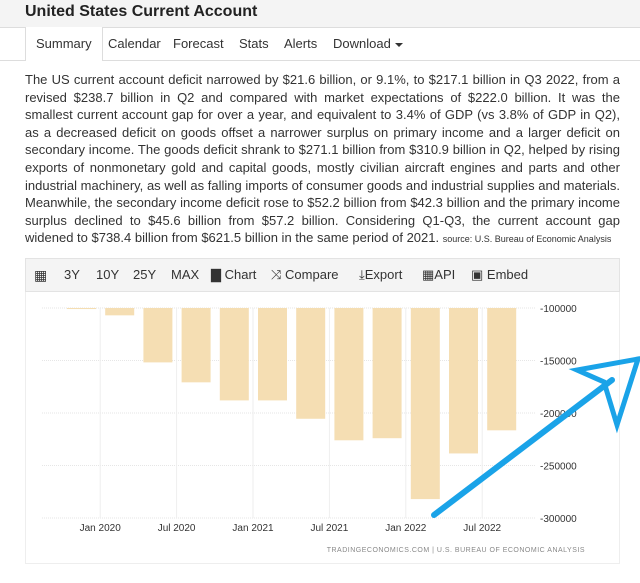 This screenshot has width=640, height=583. Describe the element at coordinates (72, 274) in the screenshot. I see `range-3y-button: 3Y` at that location.